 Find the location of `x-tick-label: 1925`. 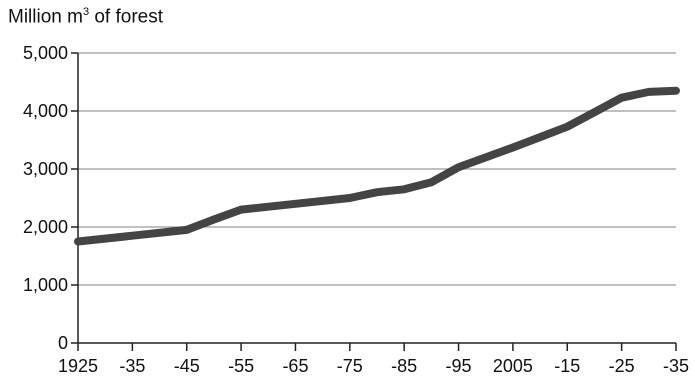

x-tick-label: 1925 is located at coordinates (78, 366).